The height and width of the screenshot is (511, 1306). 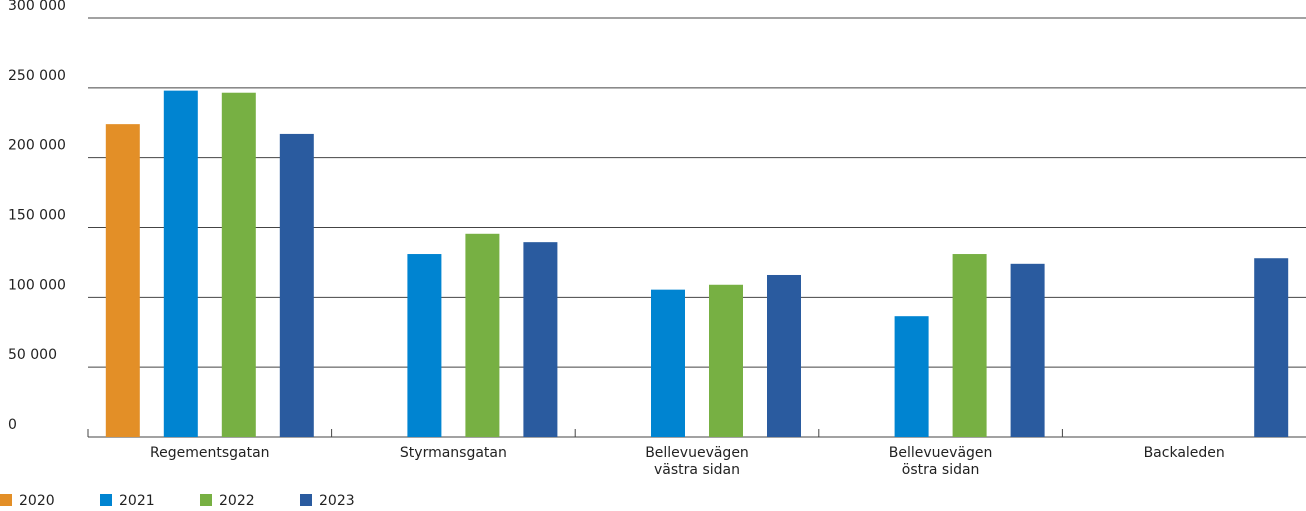 What do you see at coordinates (37, 216) in the screenshot?
I see `y-tick-label: 150 000` at bounding box center [37, 216].